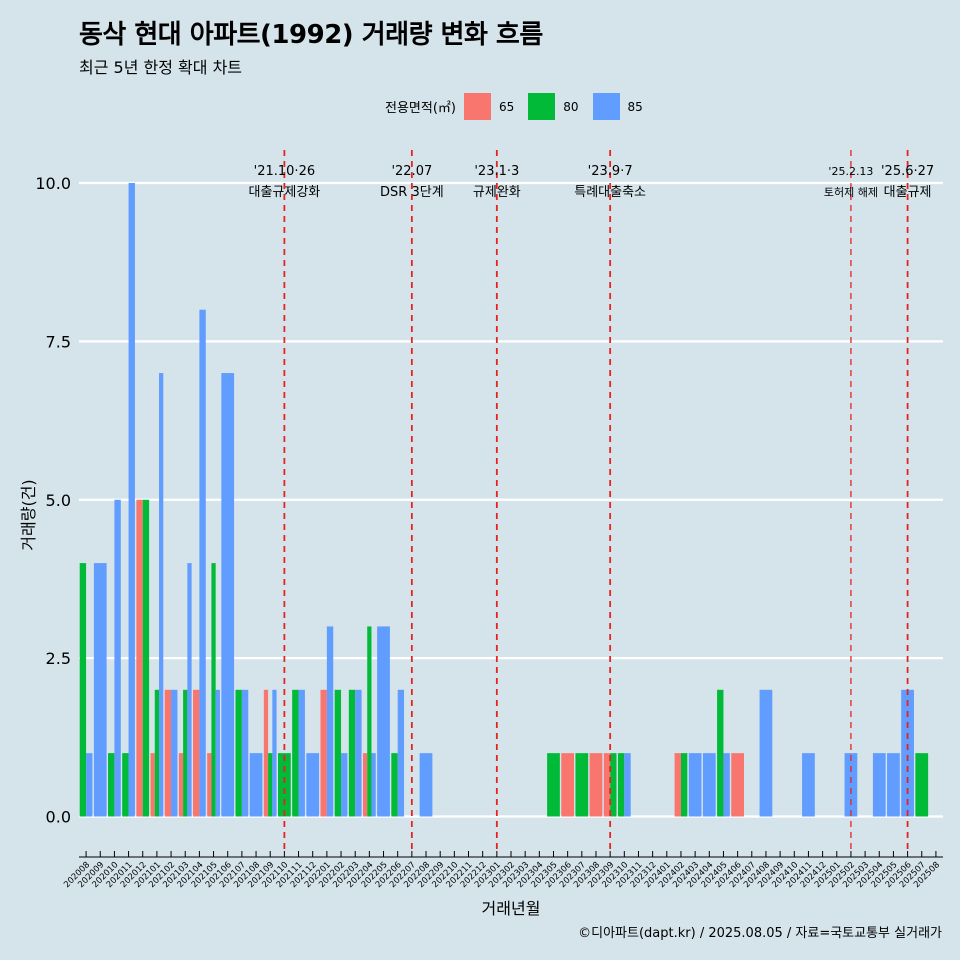 This screenshot has width=960, height=960. I want to click on policy-date-202506: '25.6·27, so click(907, 171).